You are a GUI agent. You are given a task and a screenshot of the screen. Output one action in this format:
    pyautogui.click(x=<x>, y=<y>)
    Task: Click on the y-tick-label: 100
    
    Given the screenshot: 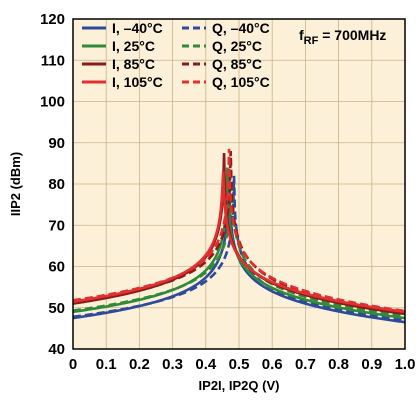 What is the action you would take?
    pyautogui.click(x=52, y=102)
    